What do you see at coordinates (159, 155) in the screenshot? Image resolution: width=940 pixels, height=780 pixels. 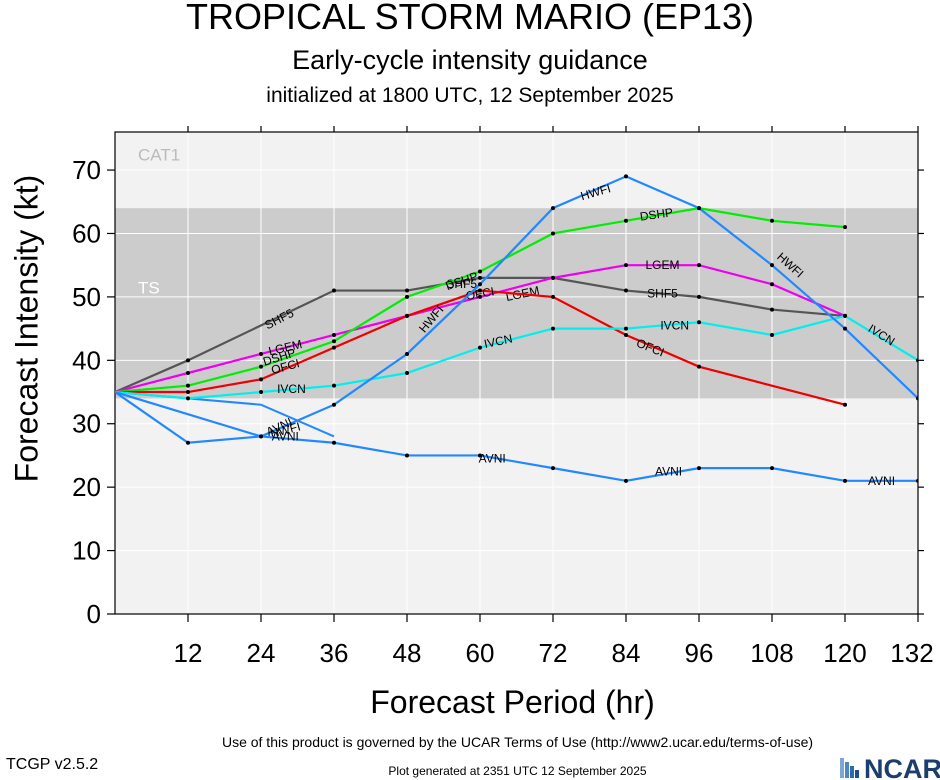 I see `band-label-cat1: CAT1` at bounding box center [159, 155].